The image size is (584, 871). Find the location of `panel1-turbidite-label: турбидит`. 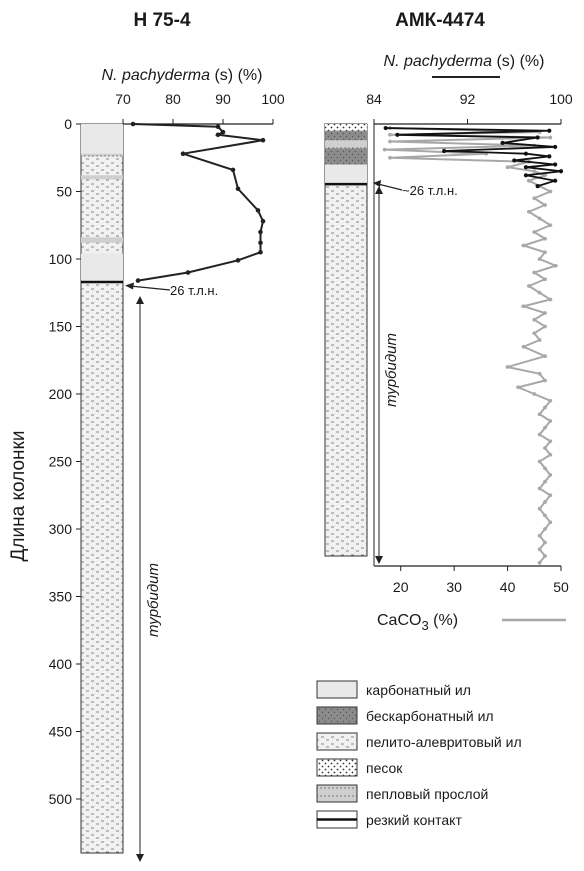

panel1-turbidite-label: турбидит is located at coordinates (153, 600).